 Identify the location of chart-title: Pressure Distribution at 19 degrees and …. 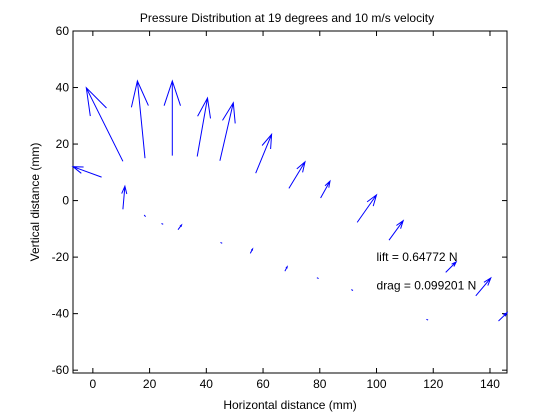
(287, 18).